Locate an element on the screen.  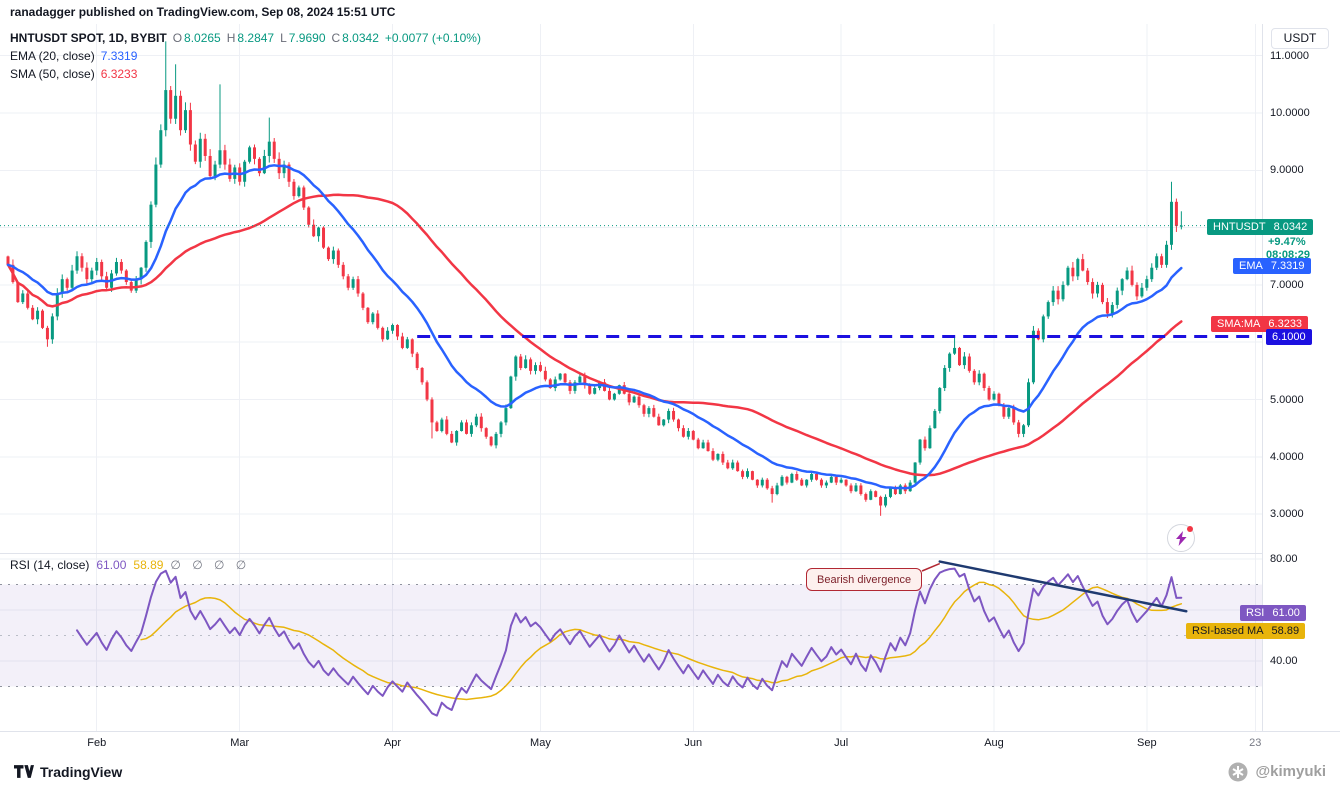
price-tick-label: 11.0000 is located at coordinates (1289, 55).